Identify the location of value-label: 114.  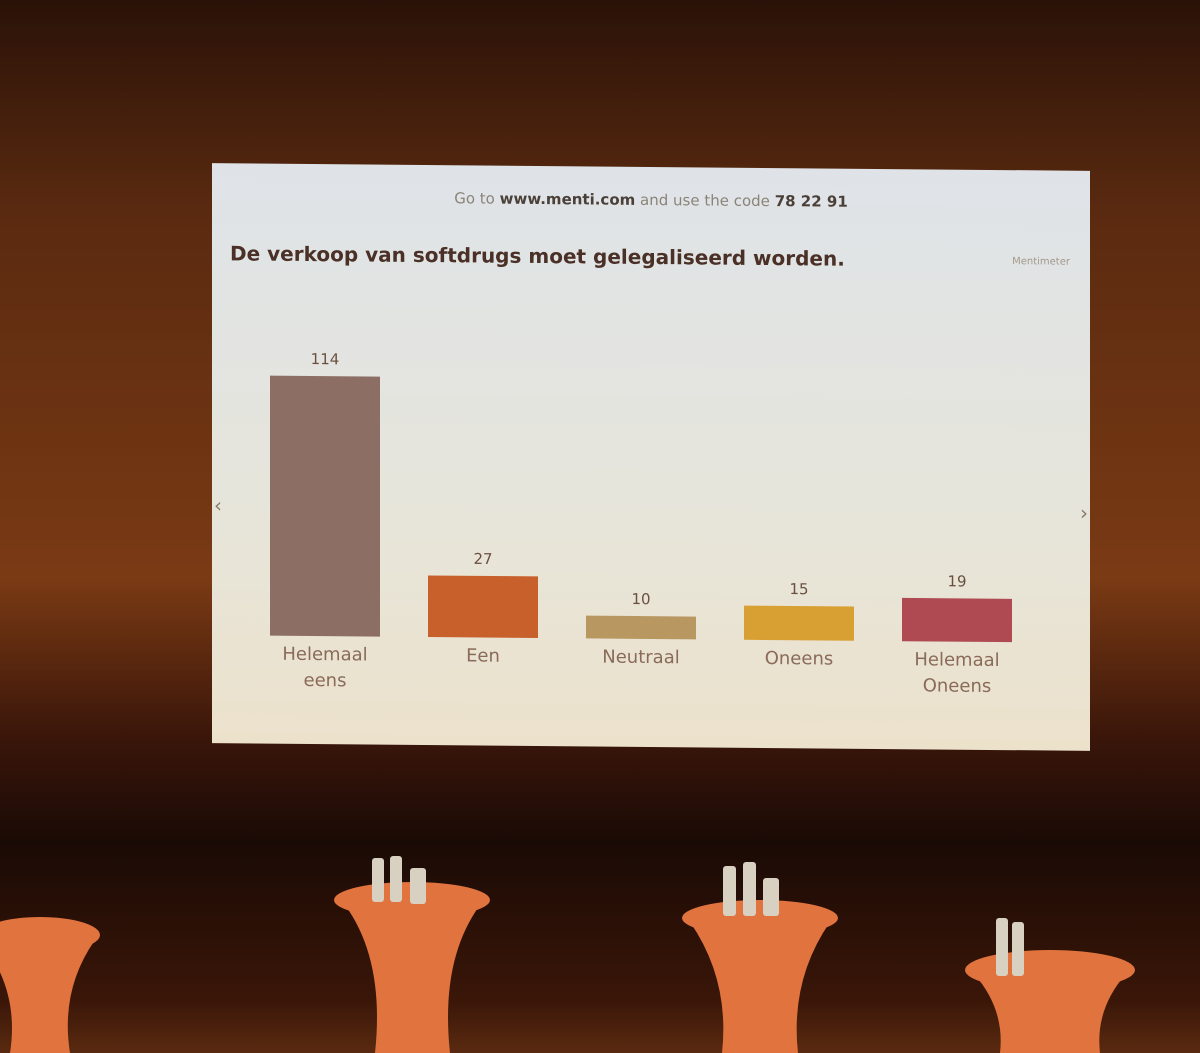
(325, 359).